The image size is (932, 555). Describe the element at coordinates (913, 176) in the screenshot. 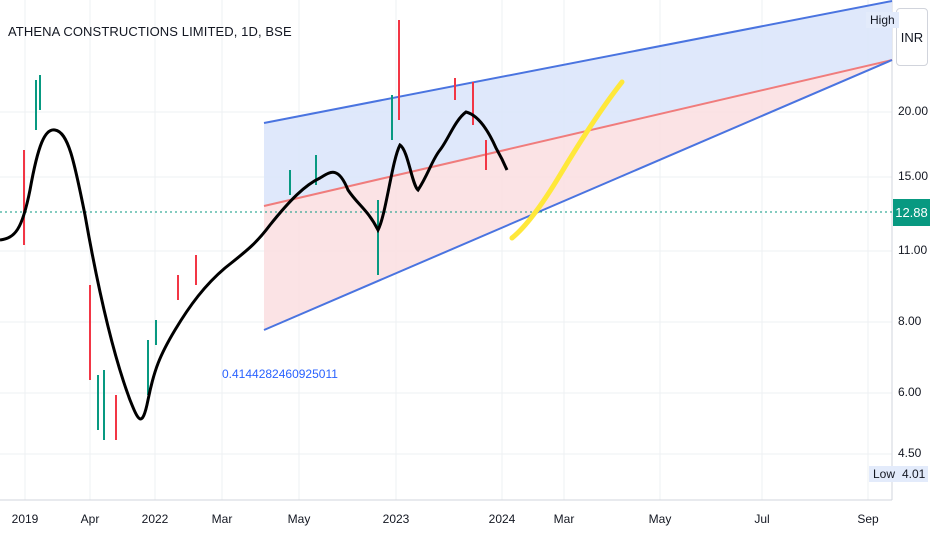

I see `price-tick: 15.00` at that location.